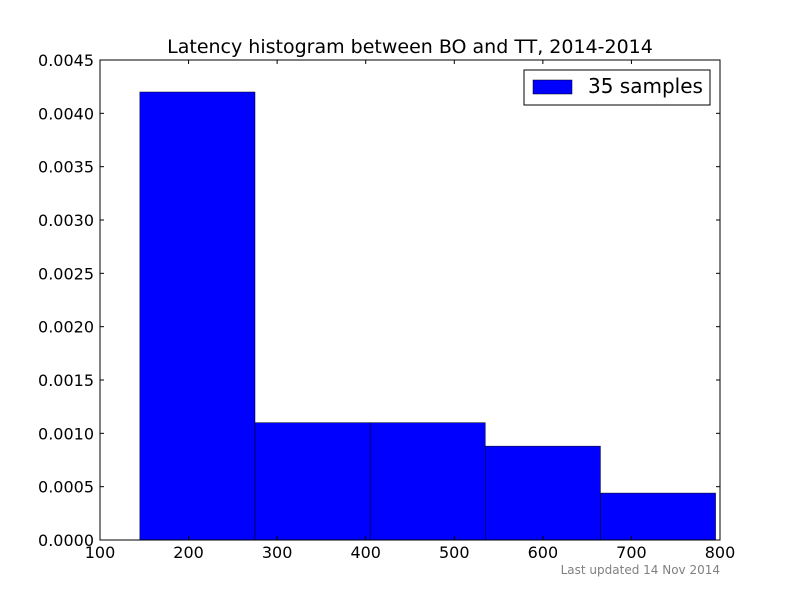  I want to click on x-tick-label: 200, so click(188, 552).